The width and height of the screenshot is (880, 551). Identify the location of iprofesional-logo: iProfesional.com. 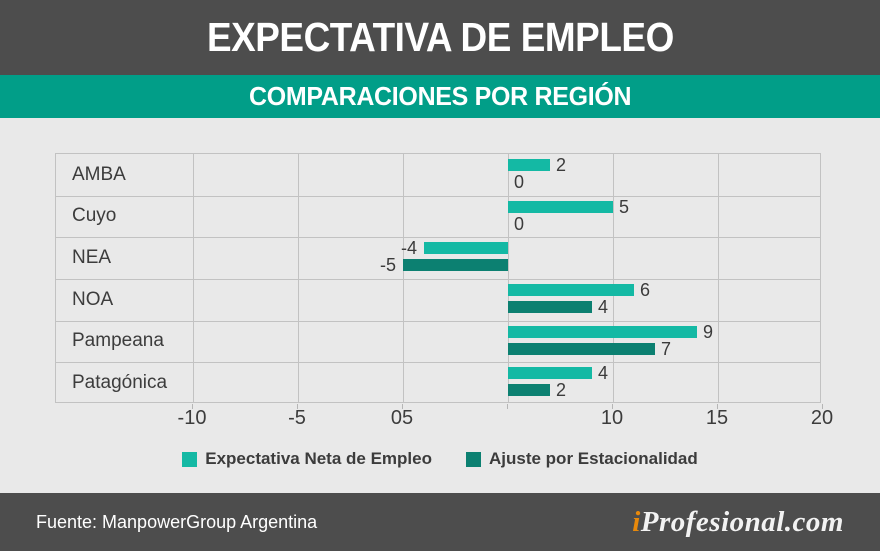
(738, 522).